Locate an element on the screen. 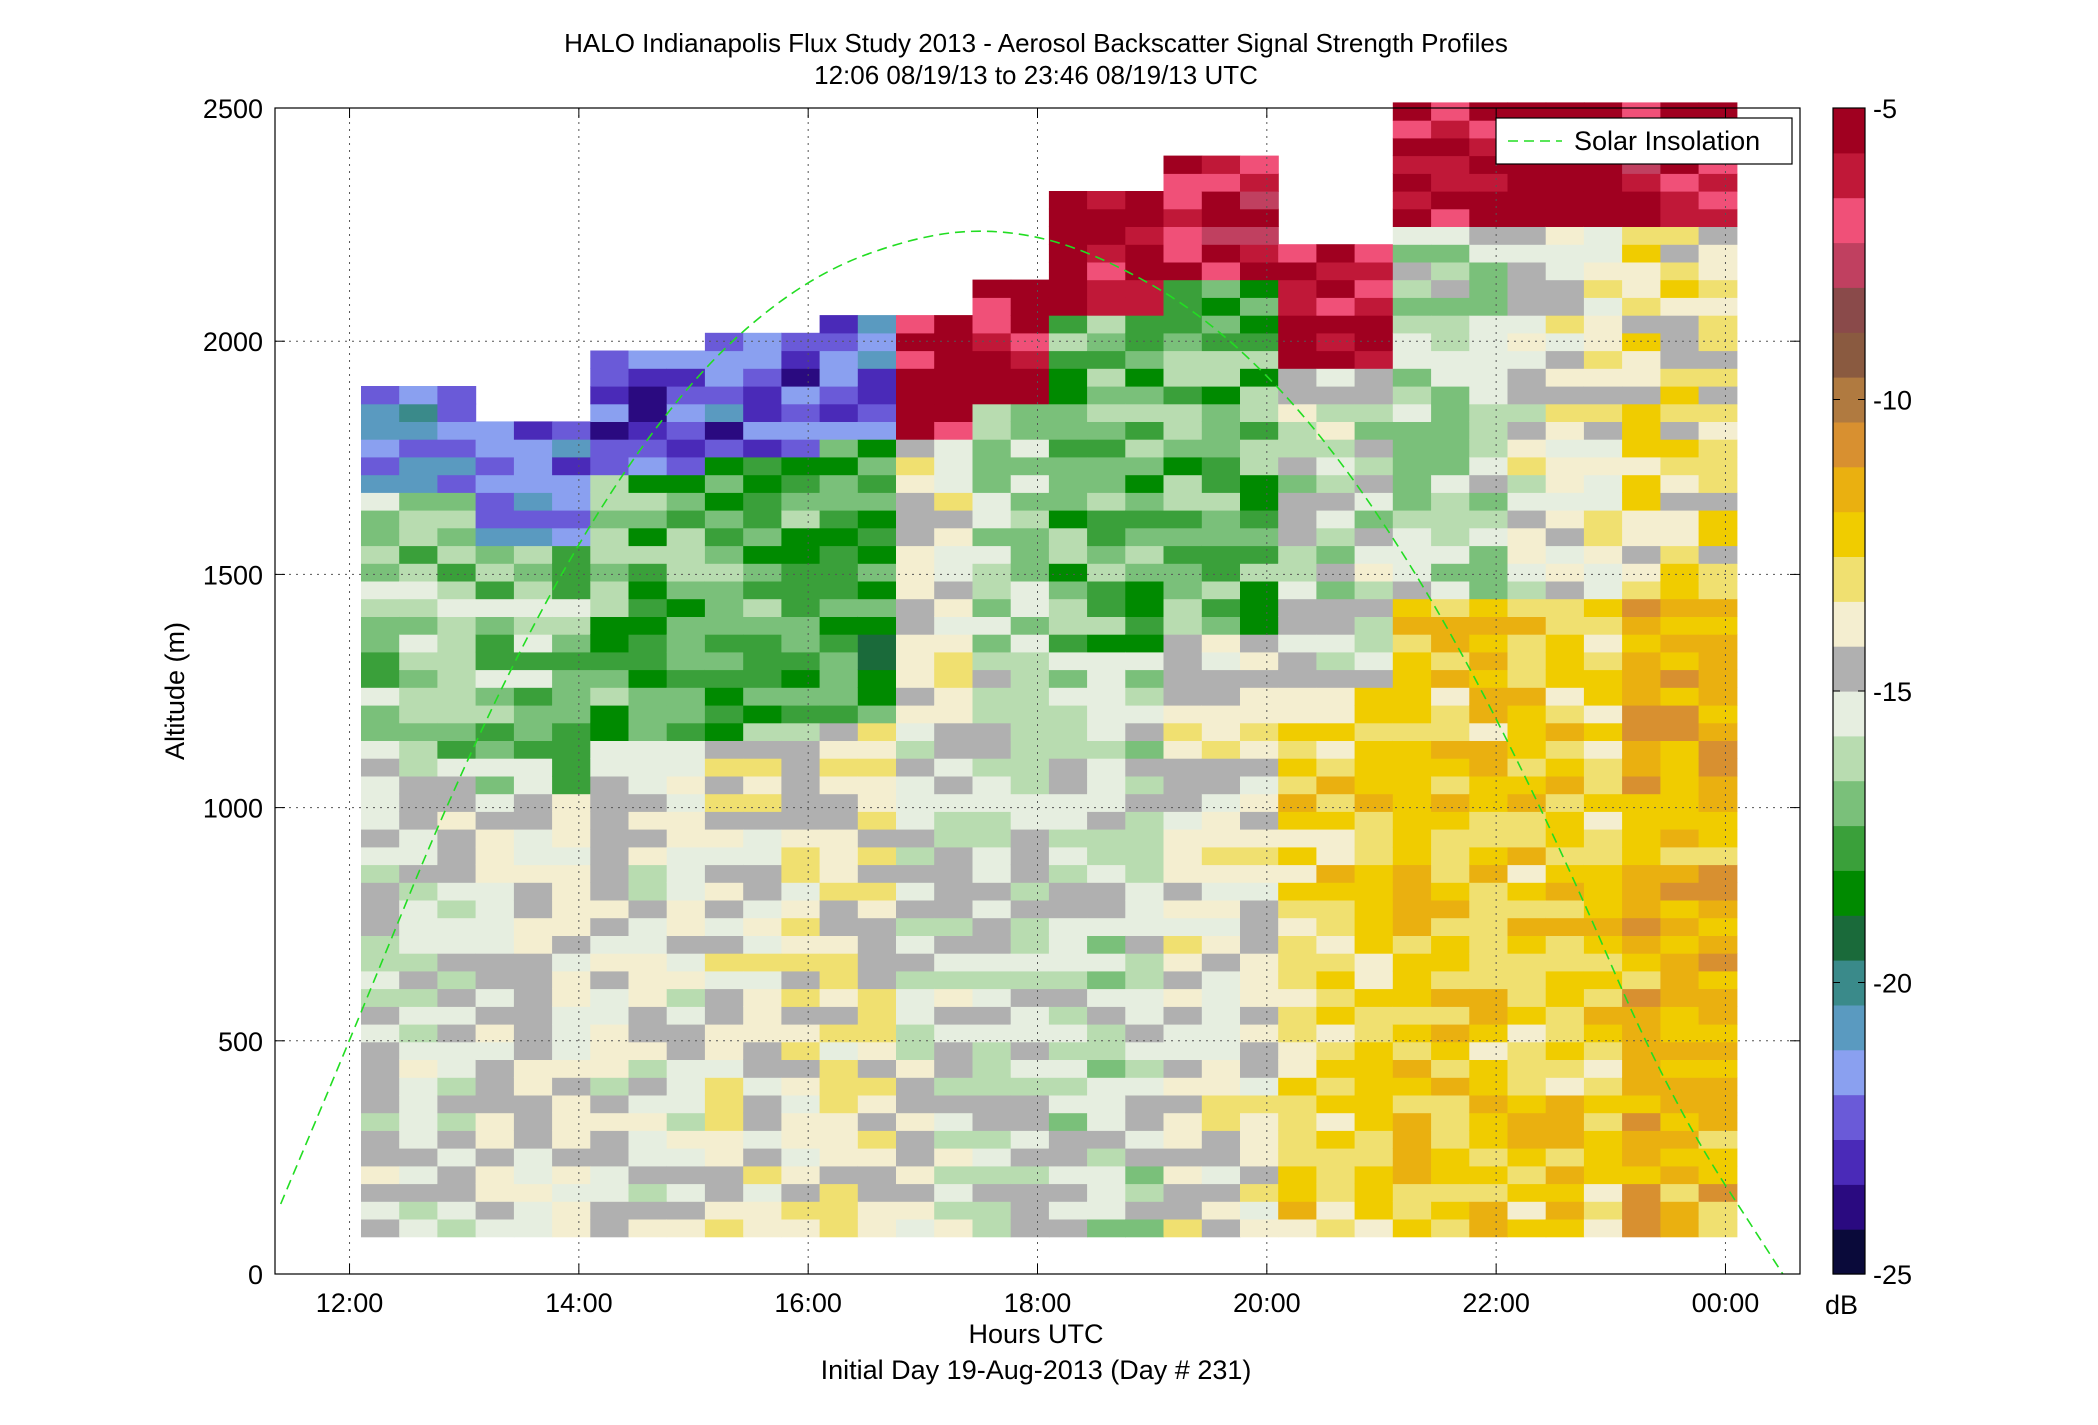  colorbar-swatch is located at coordinates (1849, 579).